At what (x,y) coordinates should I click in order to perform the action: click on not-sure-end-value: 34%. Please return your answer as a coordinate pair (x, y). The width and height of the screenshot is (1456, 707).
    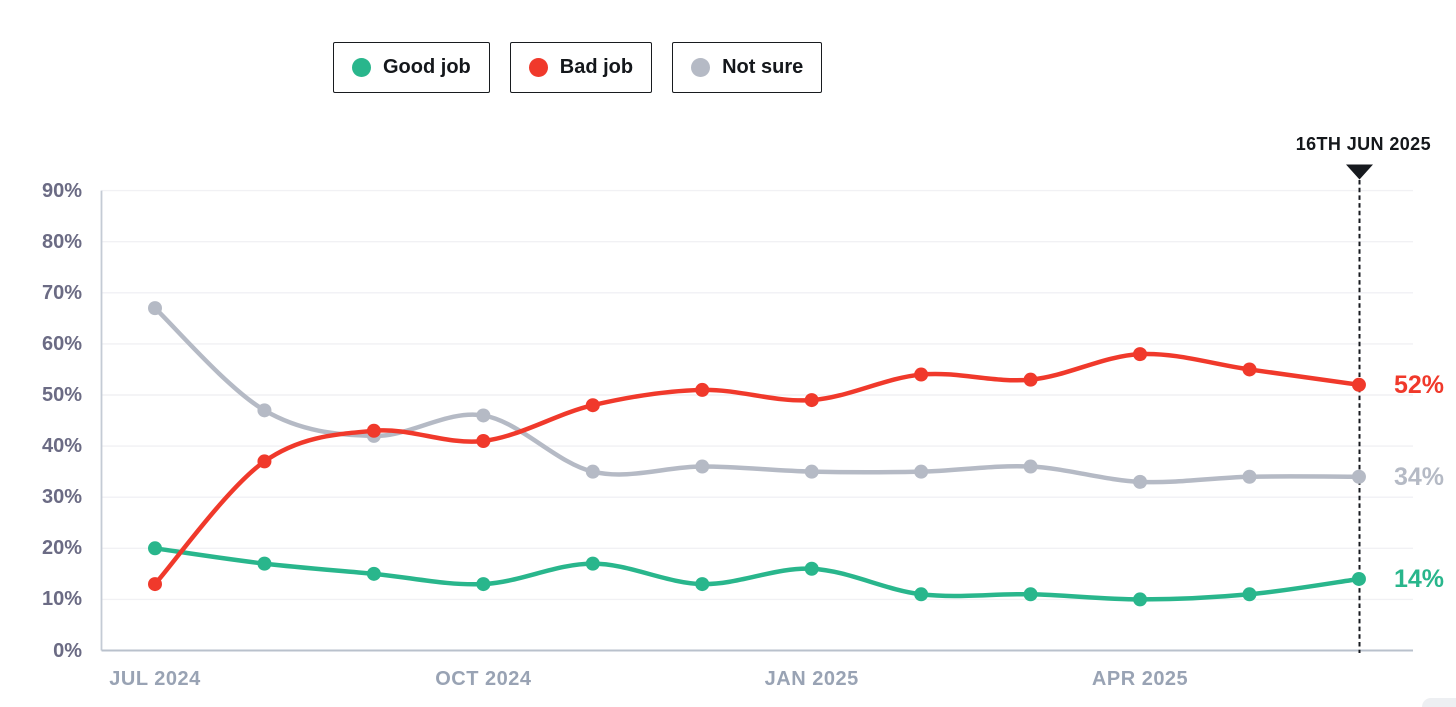
    Looking at the image, I should click on (1419, 476).